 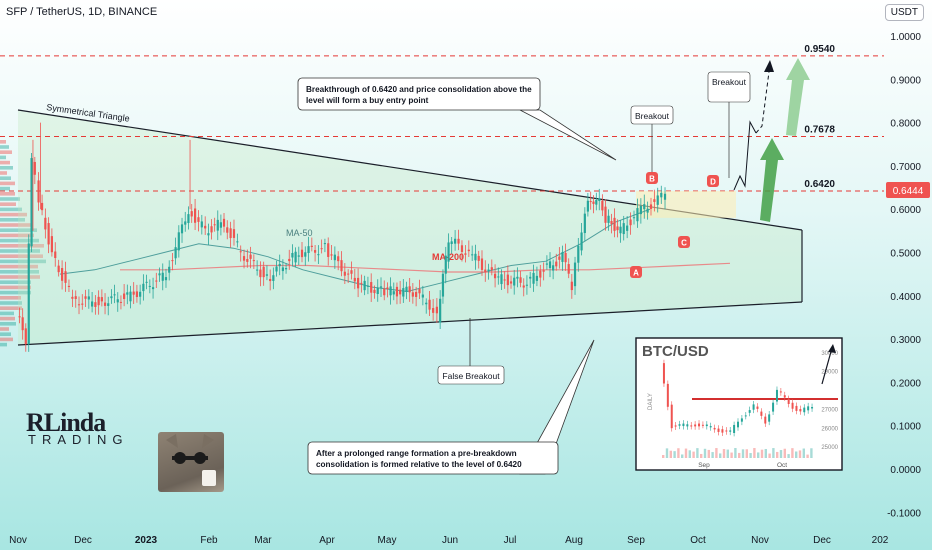 I want to click on false-breakout-box, so click(x=471, y=375).